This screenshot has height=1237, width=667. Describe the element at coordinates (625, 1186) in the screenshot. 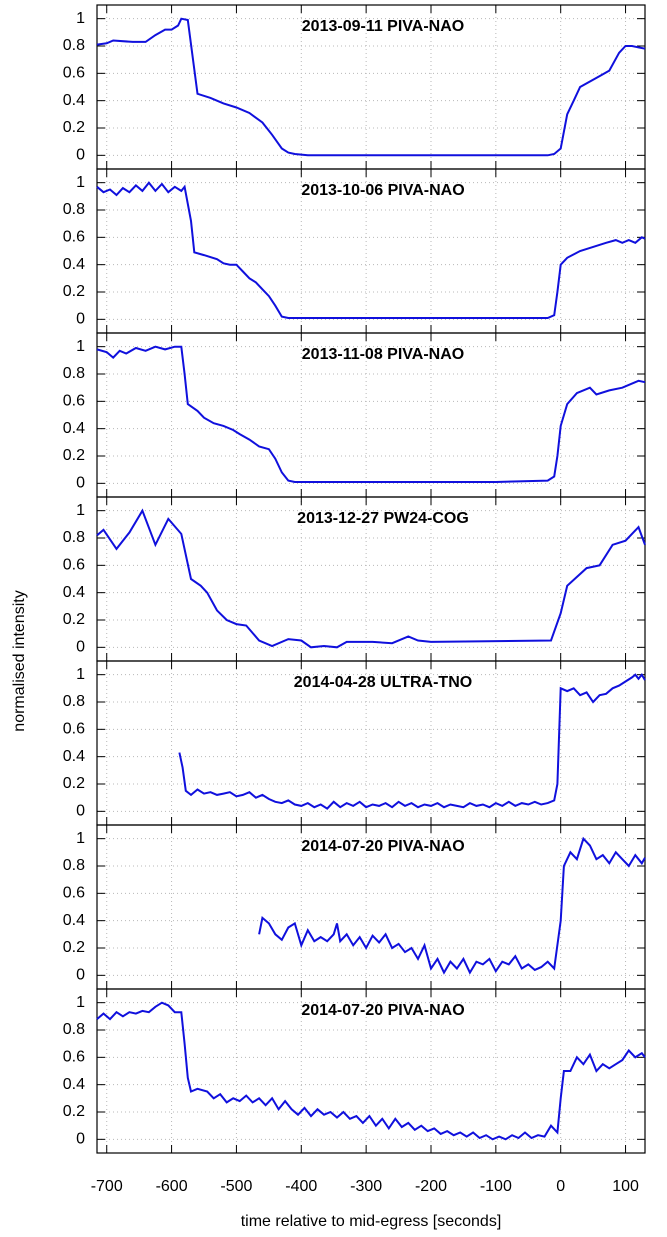

I see `x-tick-label: 100` at that location.